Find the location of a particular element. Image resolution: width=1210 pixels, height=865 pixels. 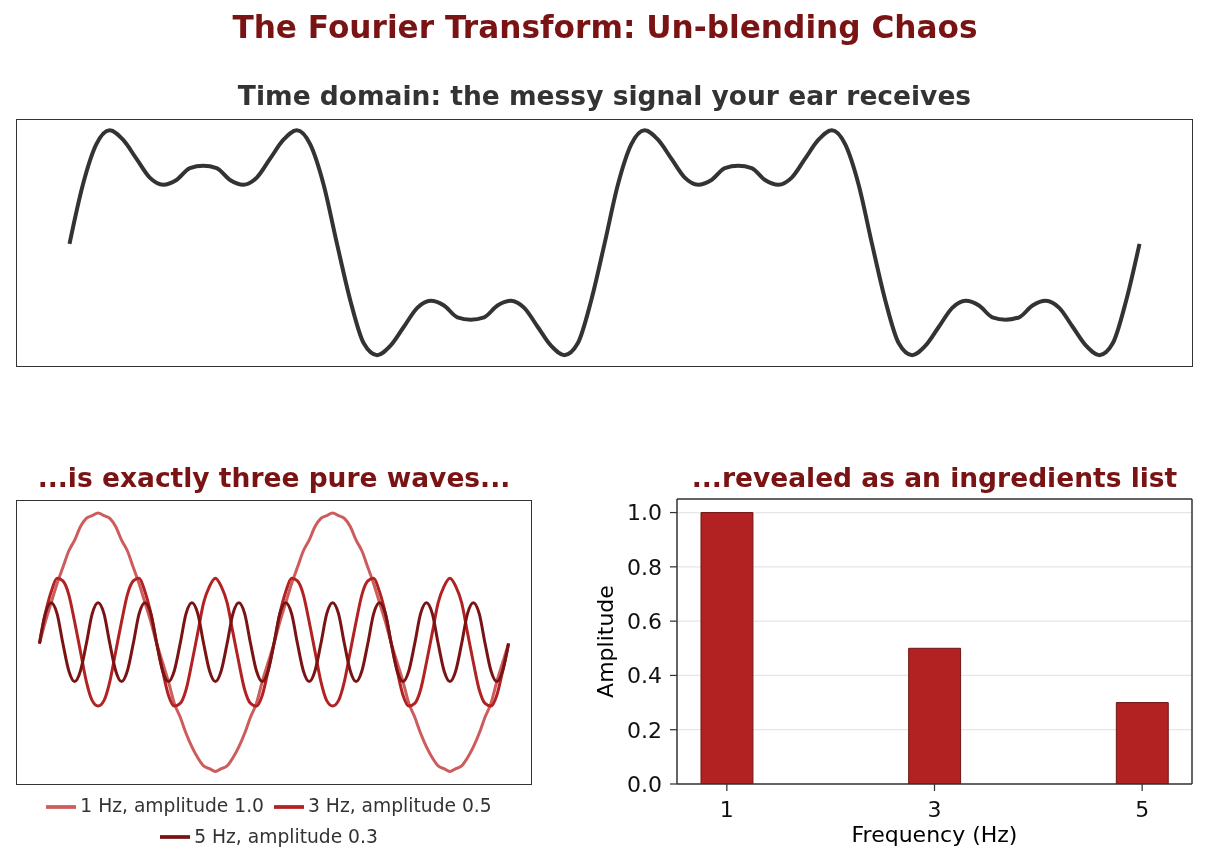

chart-title: The Fourier Transform: Un-blending Chaos is located at coordinates (605, 28).